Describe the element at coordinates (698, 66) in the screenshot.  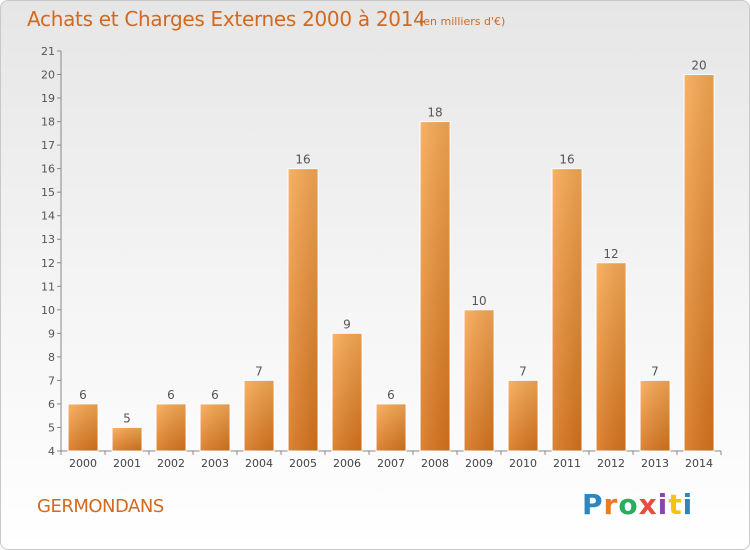
I see `bar-value-label: 20` at that location.